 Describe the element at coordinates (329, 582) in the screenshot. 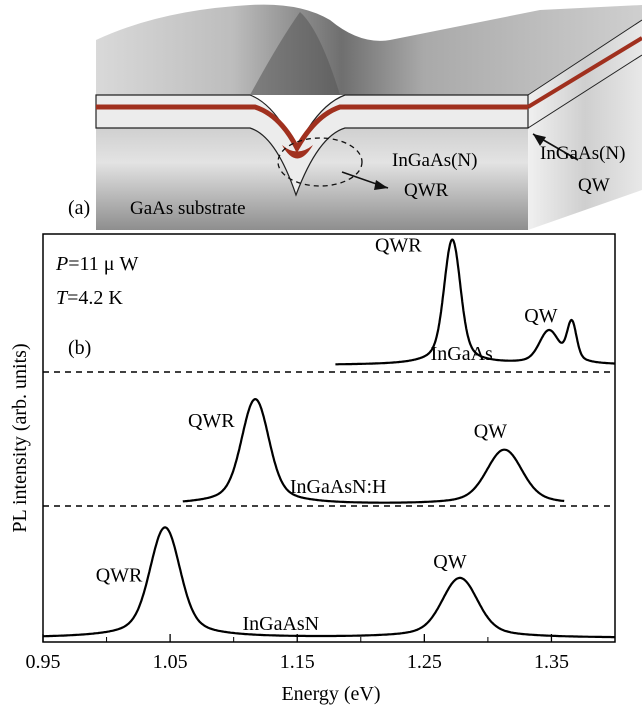

I see `spectrum-ingaasn` at that location.